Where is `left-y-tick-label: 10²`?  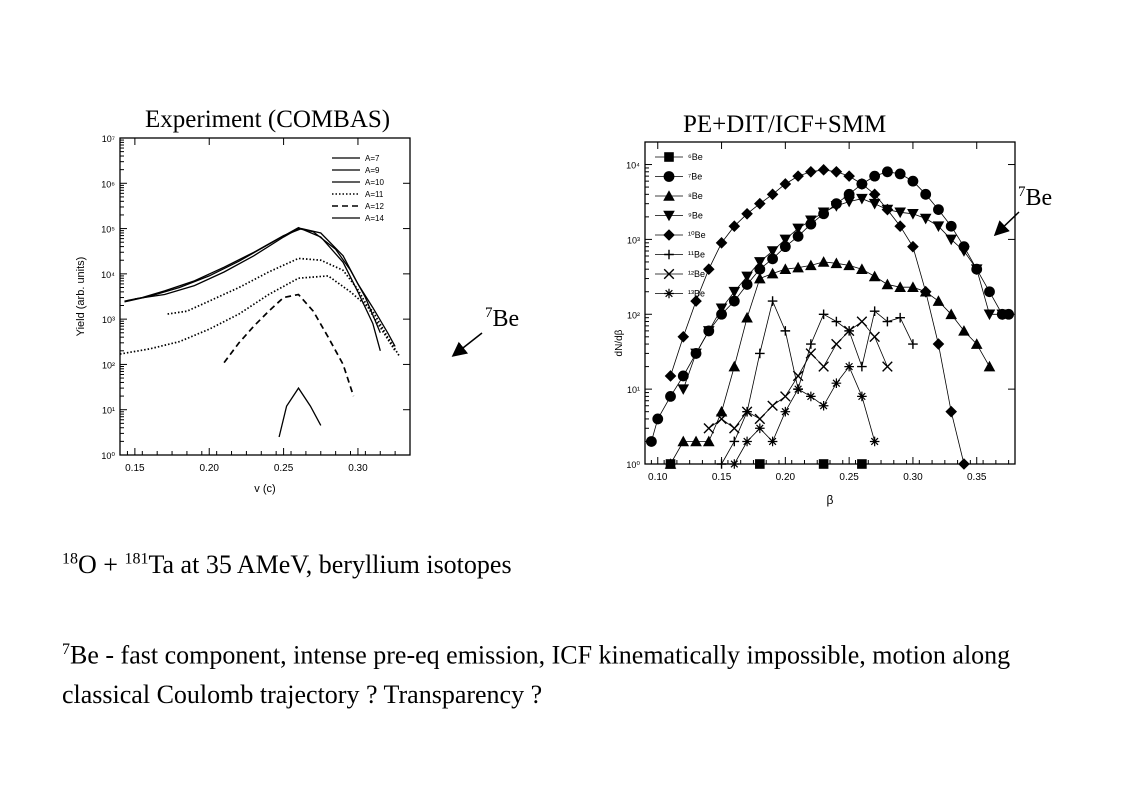 left-y-tick-label: 10² is located at coordinates (108, 365).